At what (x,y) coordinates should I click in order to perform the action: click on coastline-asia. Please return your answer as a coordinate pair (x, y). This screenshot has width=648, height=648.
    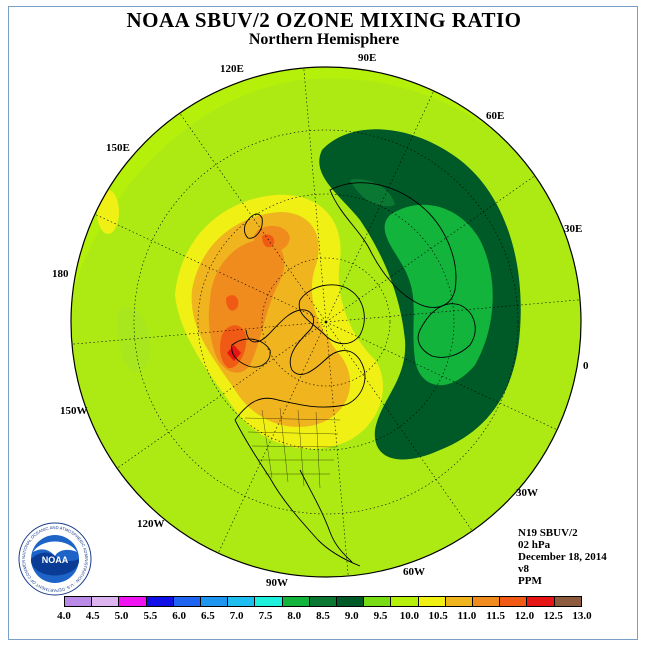
    Looking at the image, I should click on (393, 245).